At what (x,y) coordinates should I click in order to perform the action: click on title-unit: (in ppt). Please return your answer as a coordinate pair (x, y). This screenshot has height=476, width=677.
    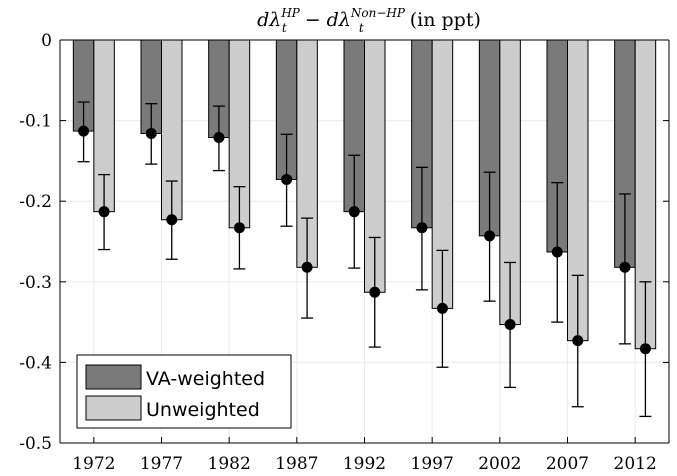
    Looking at the image, I should click on (445, 20).